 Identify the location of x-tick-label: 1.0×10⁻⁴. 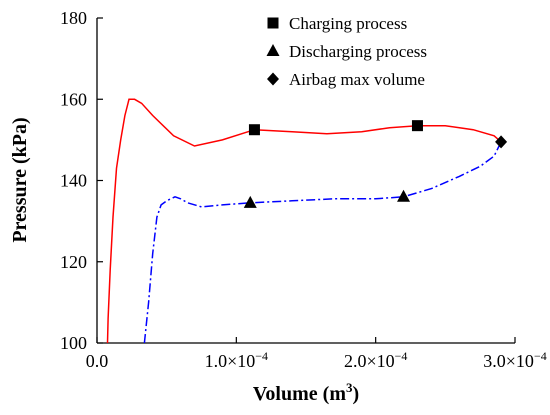
(236, 360).